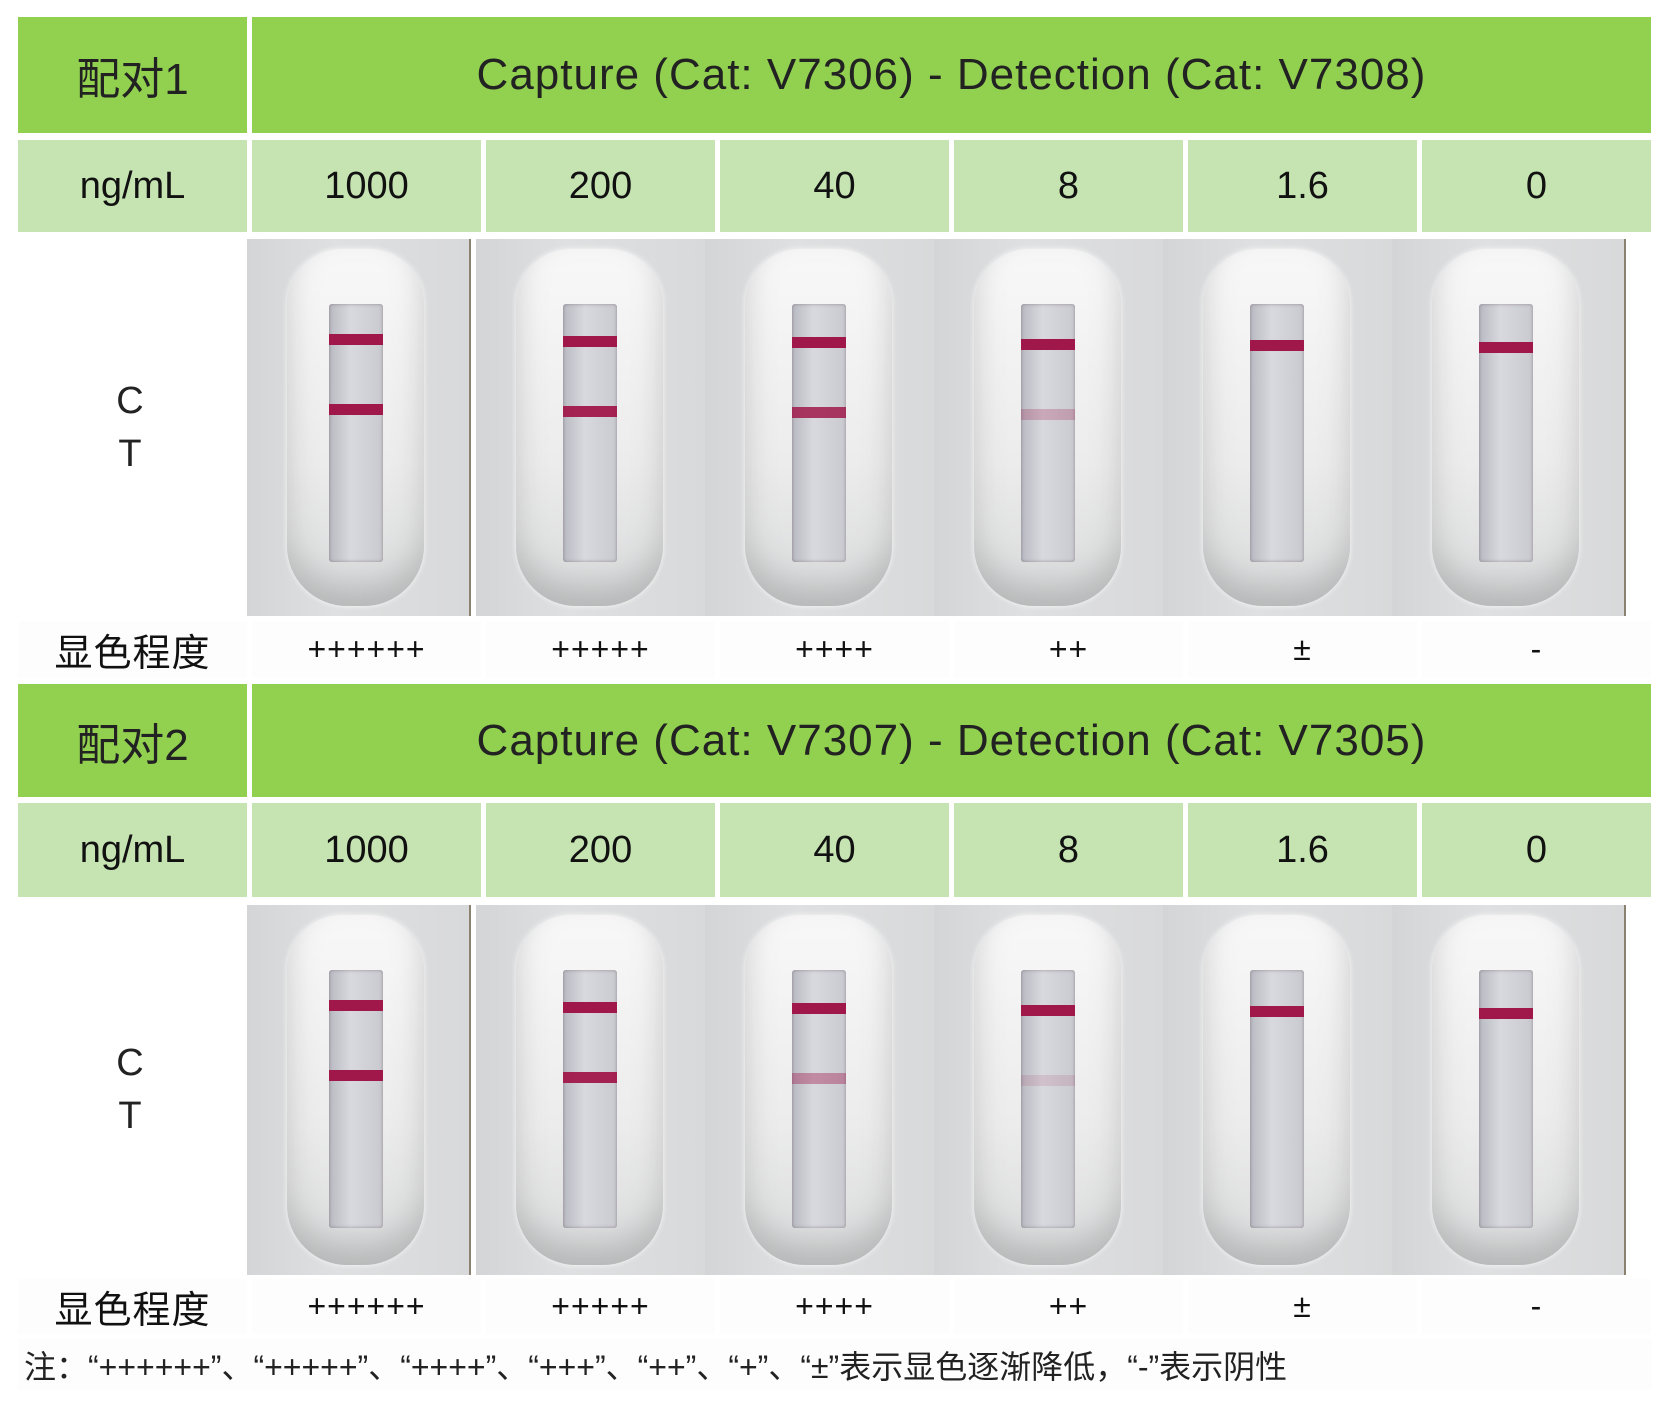 Image resolution: width=1670 pixels, height=1408 pixels. I want to click on grade-cell: +++++, so click(600, 1306).